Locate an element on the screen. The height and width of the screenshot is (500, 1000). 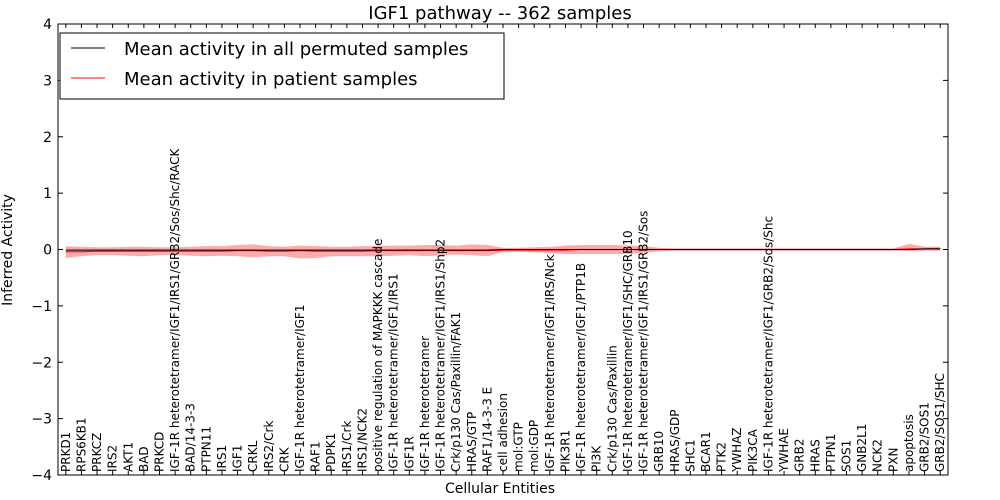
x-tick-label: IGF-1R heterotetramer/IGF1/IRS1/GRB2/Sos is located at coordinates (644, 341).